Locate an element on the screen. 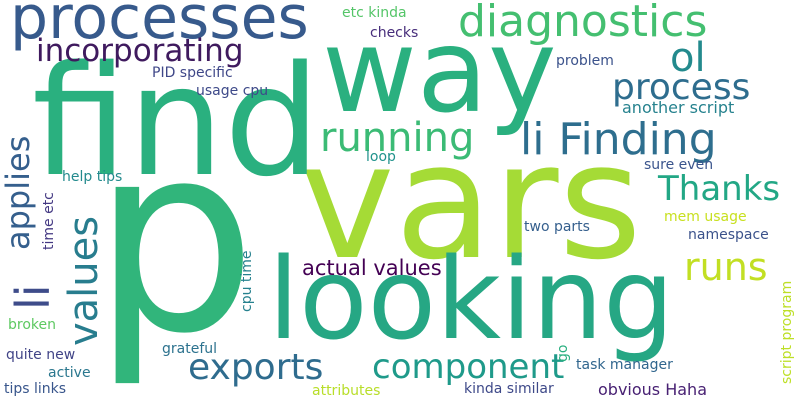  word-li-finding: li Finding is located at coordinates (618, 139).